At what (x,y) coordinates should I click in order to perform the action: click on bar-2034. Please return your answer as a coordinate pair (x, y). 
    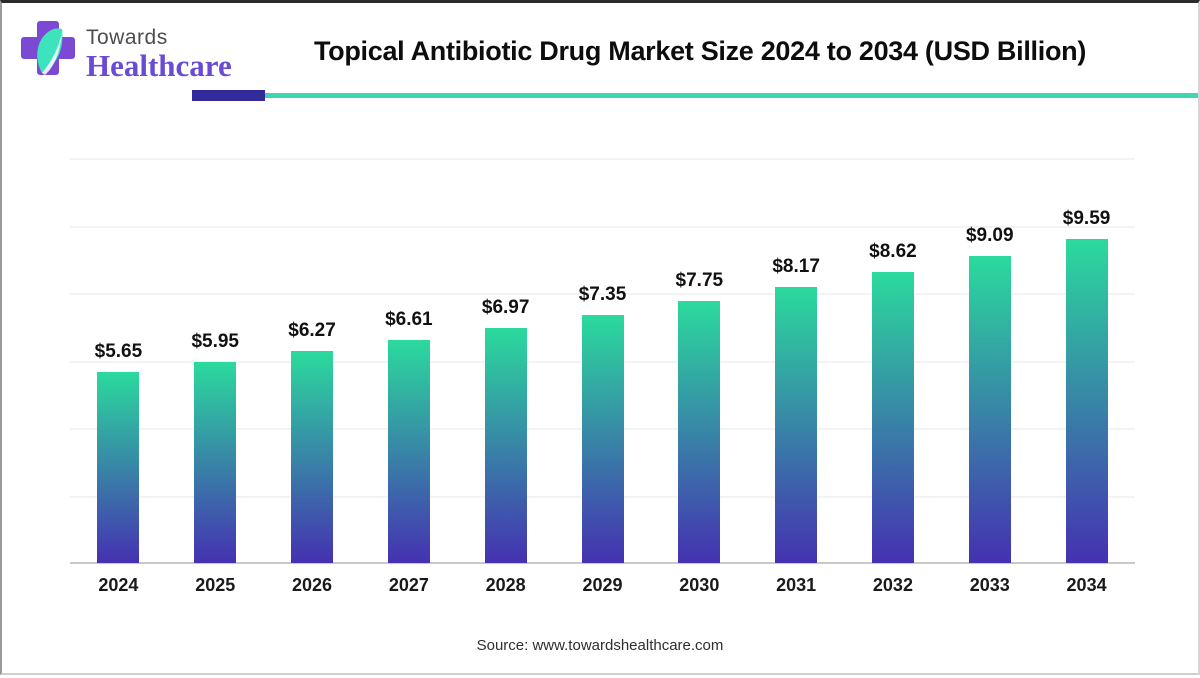
    Looking at the image, I should click on (1086, 401).